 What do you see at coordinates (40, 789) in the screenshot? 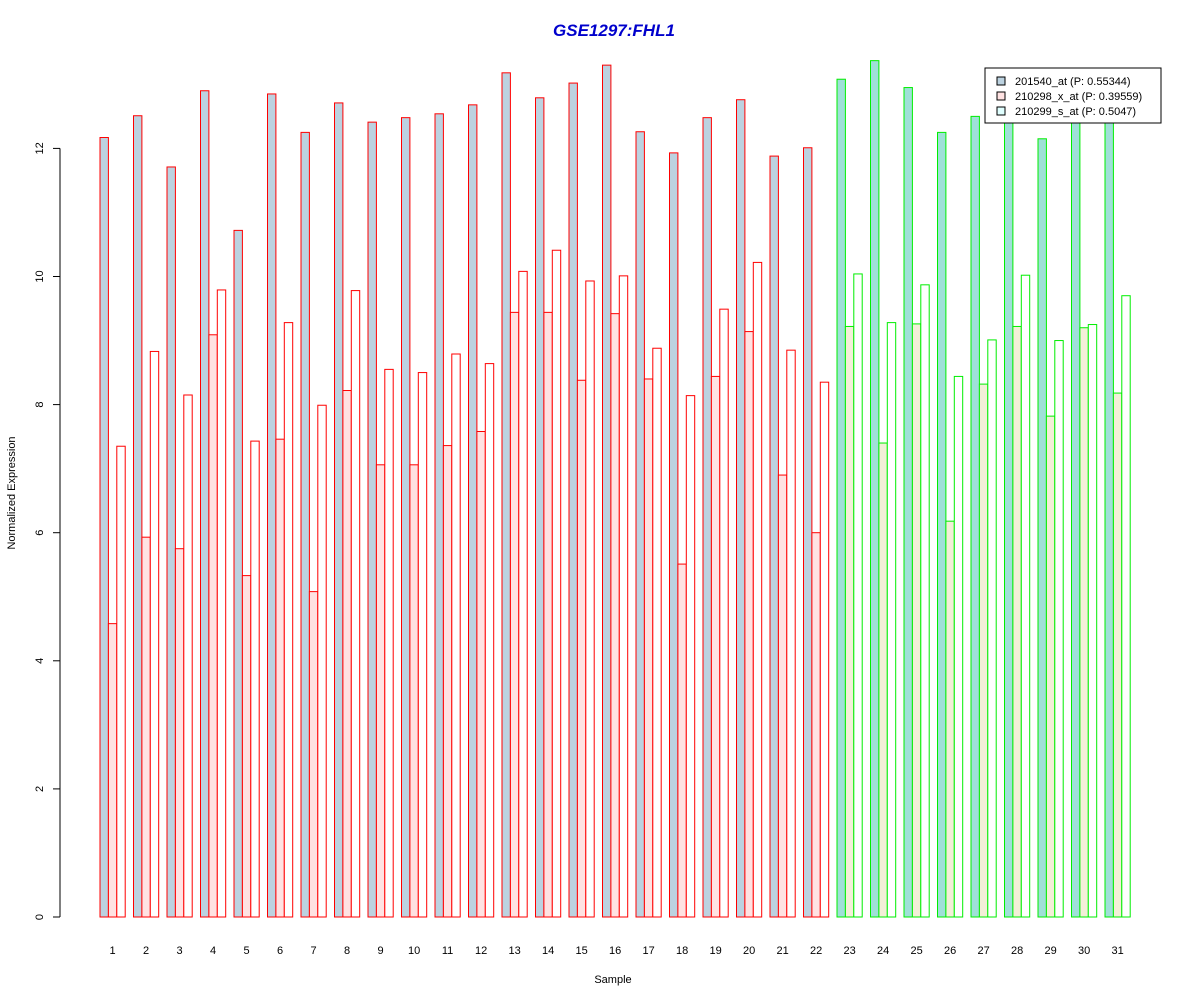
I see `y-tick-label: 2` at bounding box center [40, 789].